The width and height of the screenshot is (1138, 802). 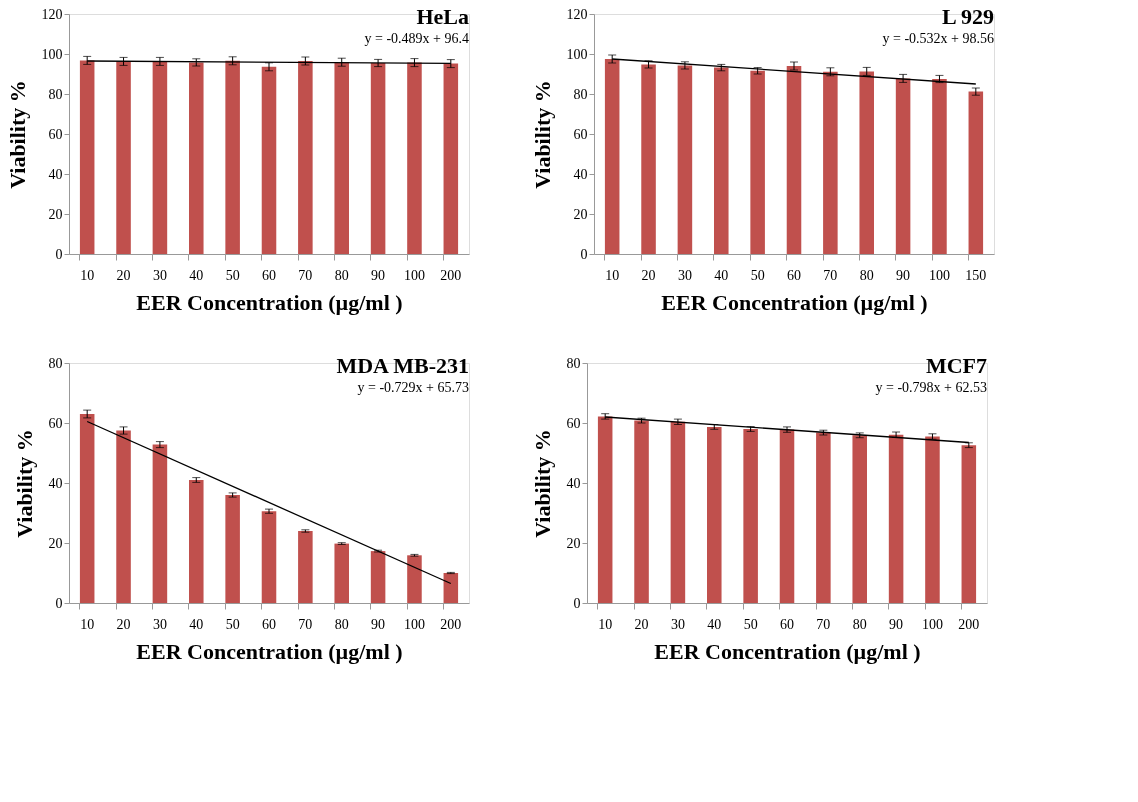 I want to click on x-tick-label: 150, so click(x=976, y=275).